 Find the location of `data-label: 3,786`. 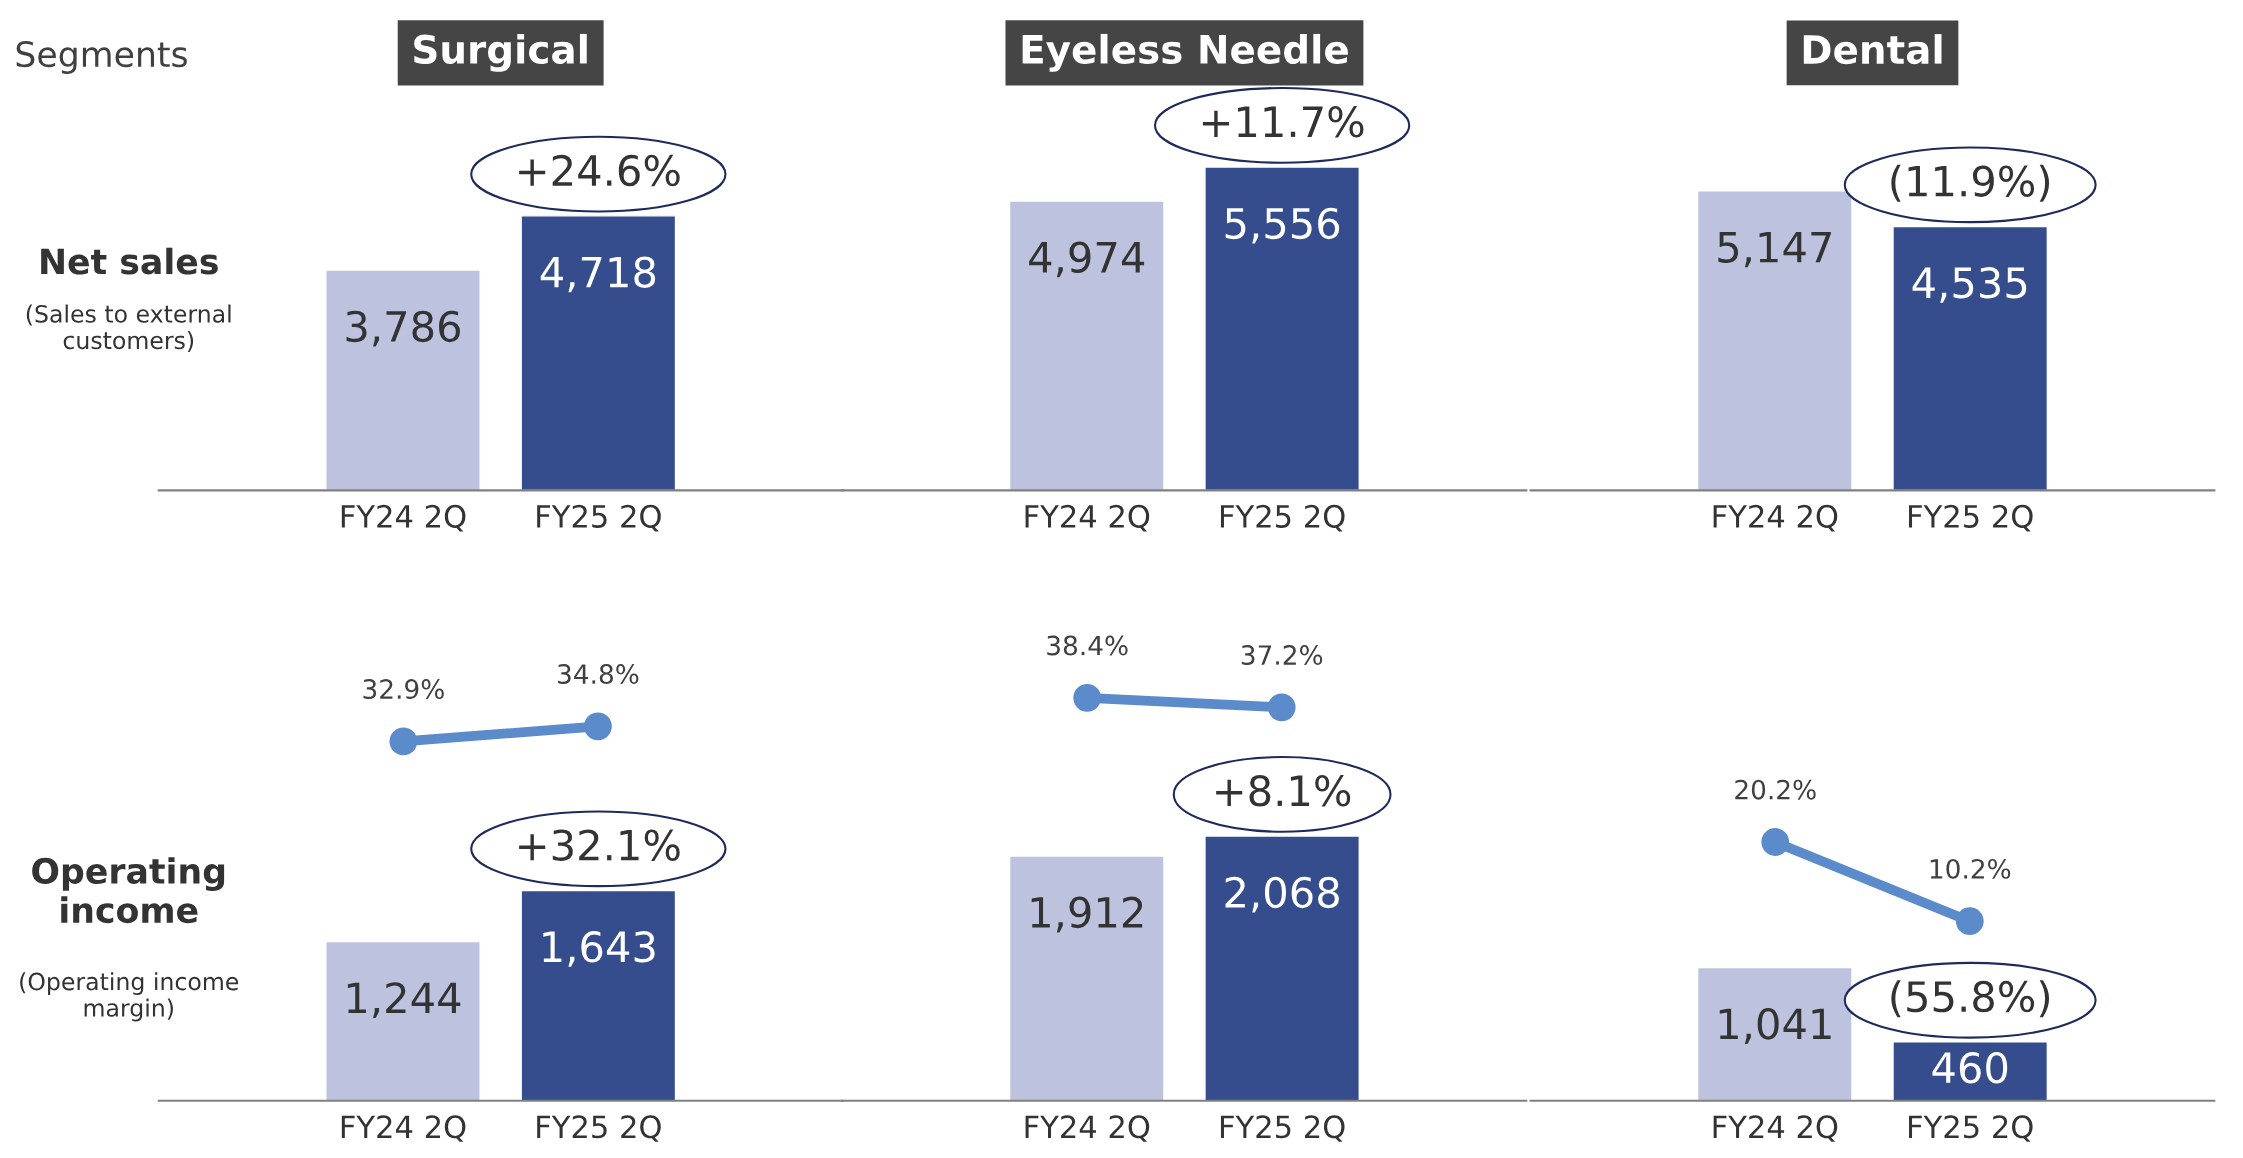

data-label: 3,786 is located at coordinates (403, 328).